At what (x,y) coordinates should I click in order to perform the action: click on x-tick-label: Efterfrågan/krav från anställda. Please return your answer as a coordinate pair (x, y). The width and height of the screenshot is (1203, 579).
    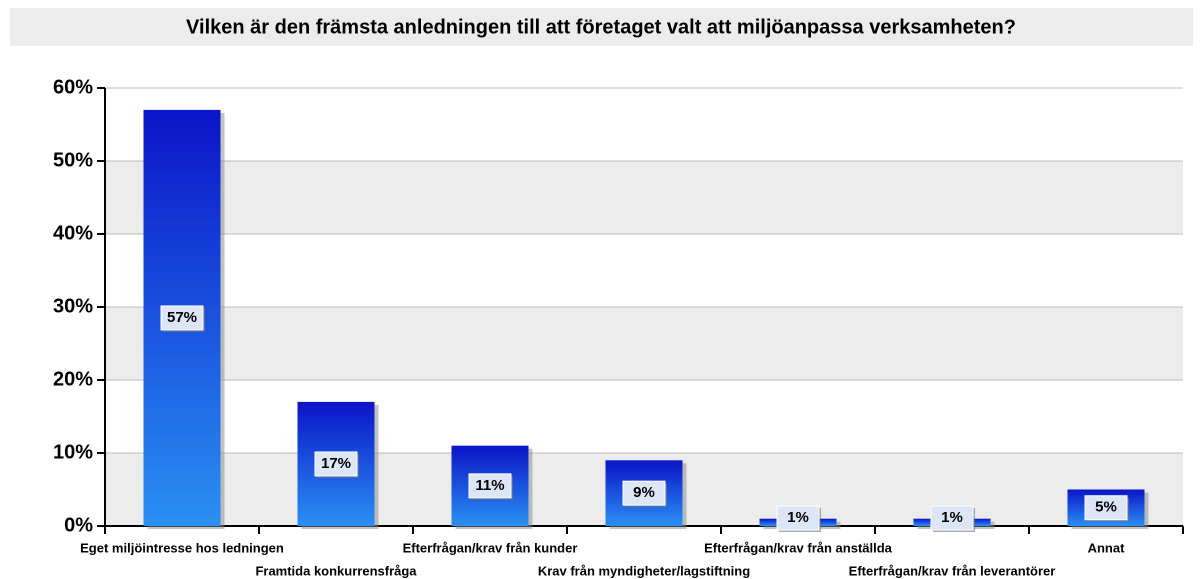
    Looking at the image, I should click on (798, 547).